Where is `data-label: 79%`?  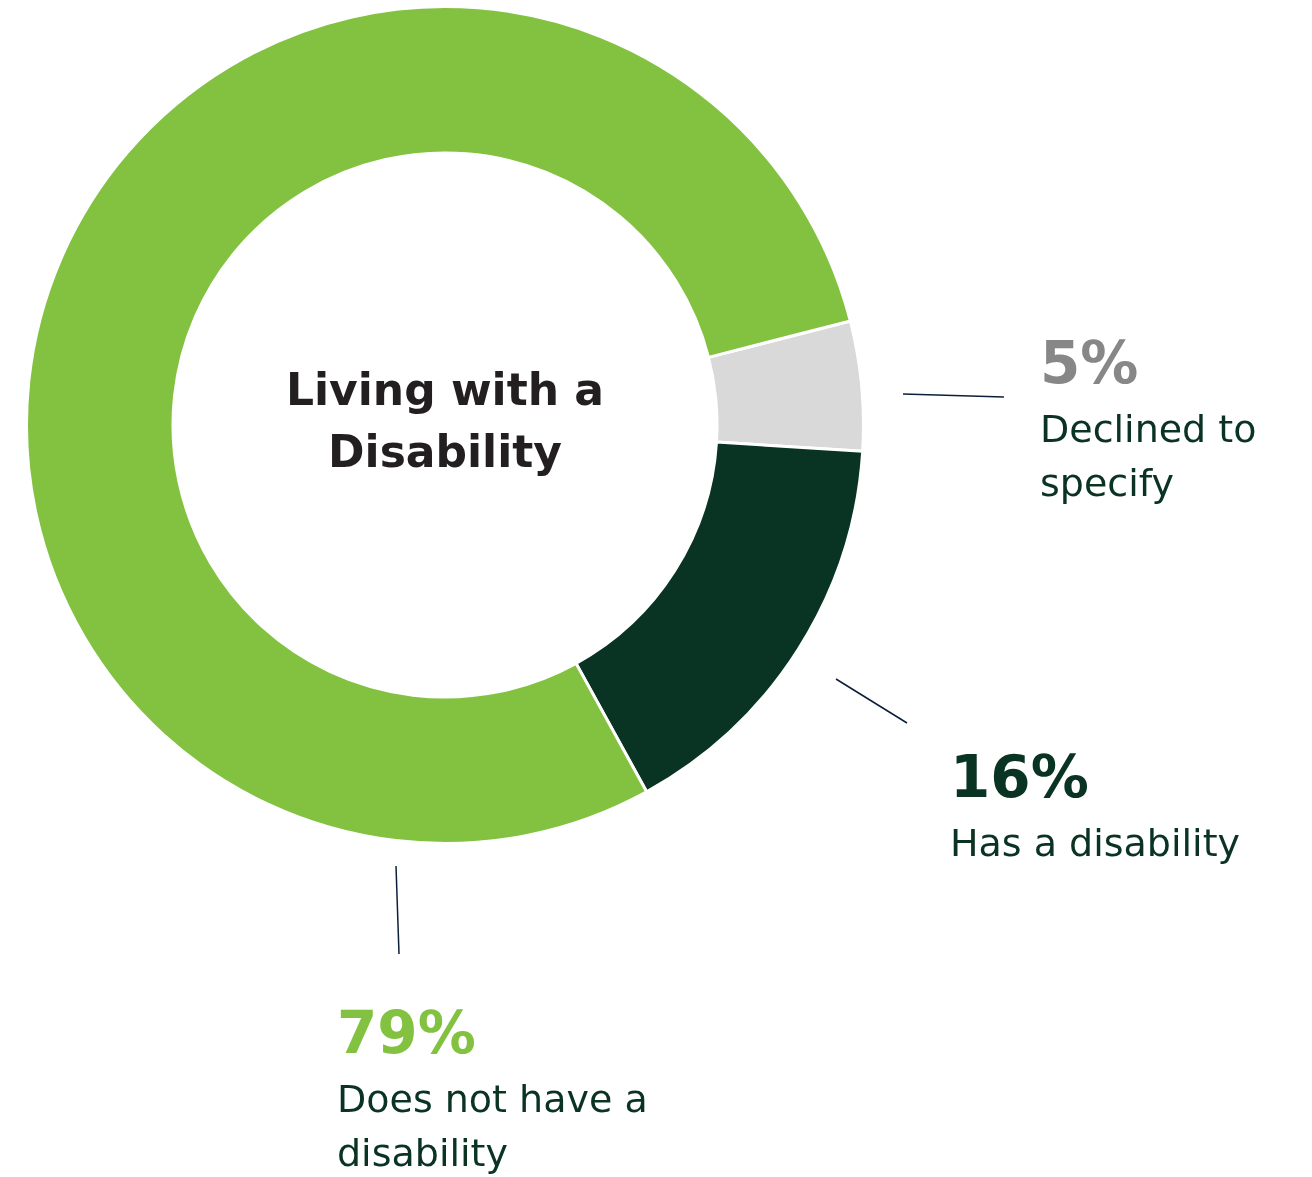
data-label: 79% is located at coordinates (406, 1033).